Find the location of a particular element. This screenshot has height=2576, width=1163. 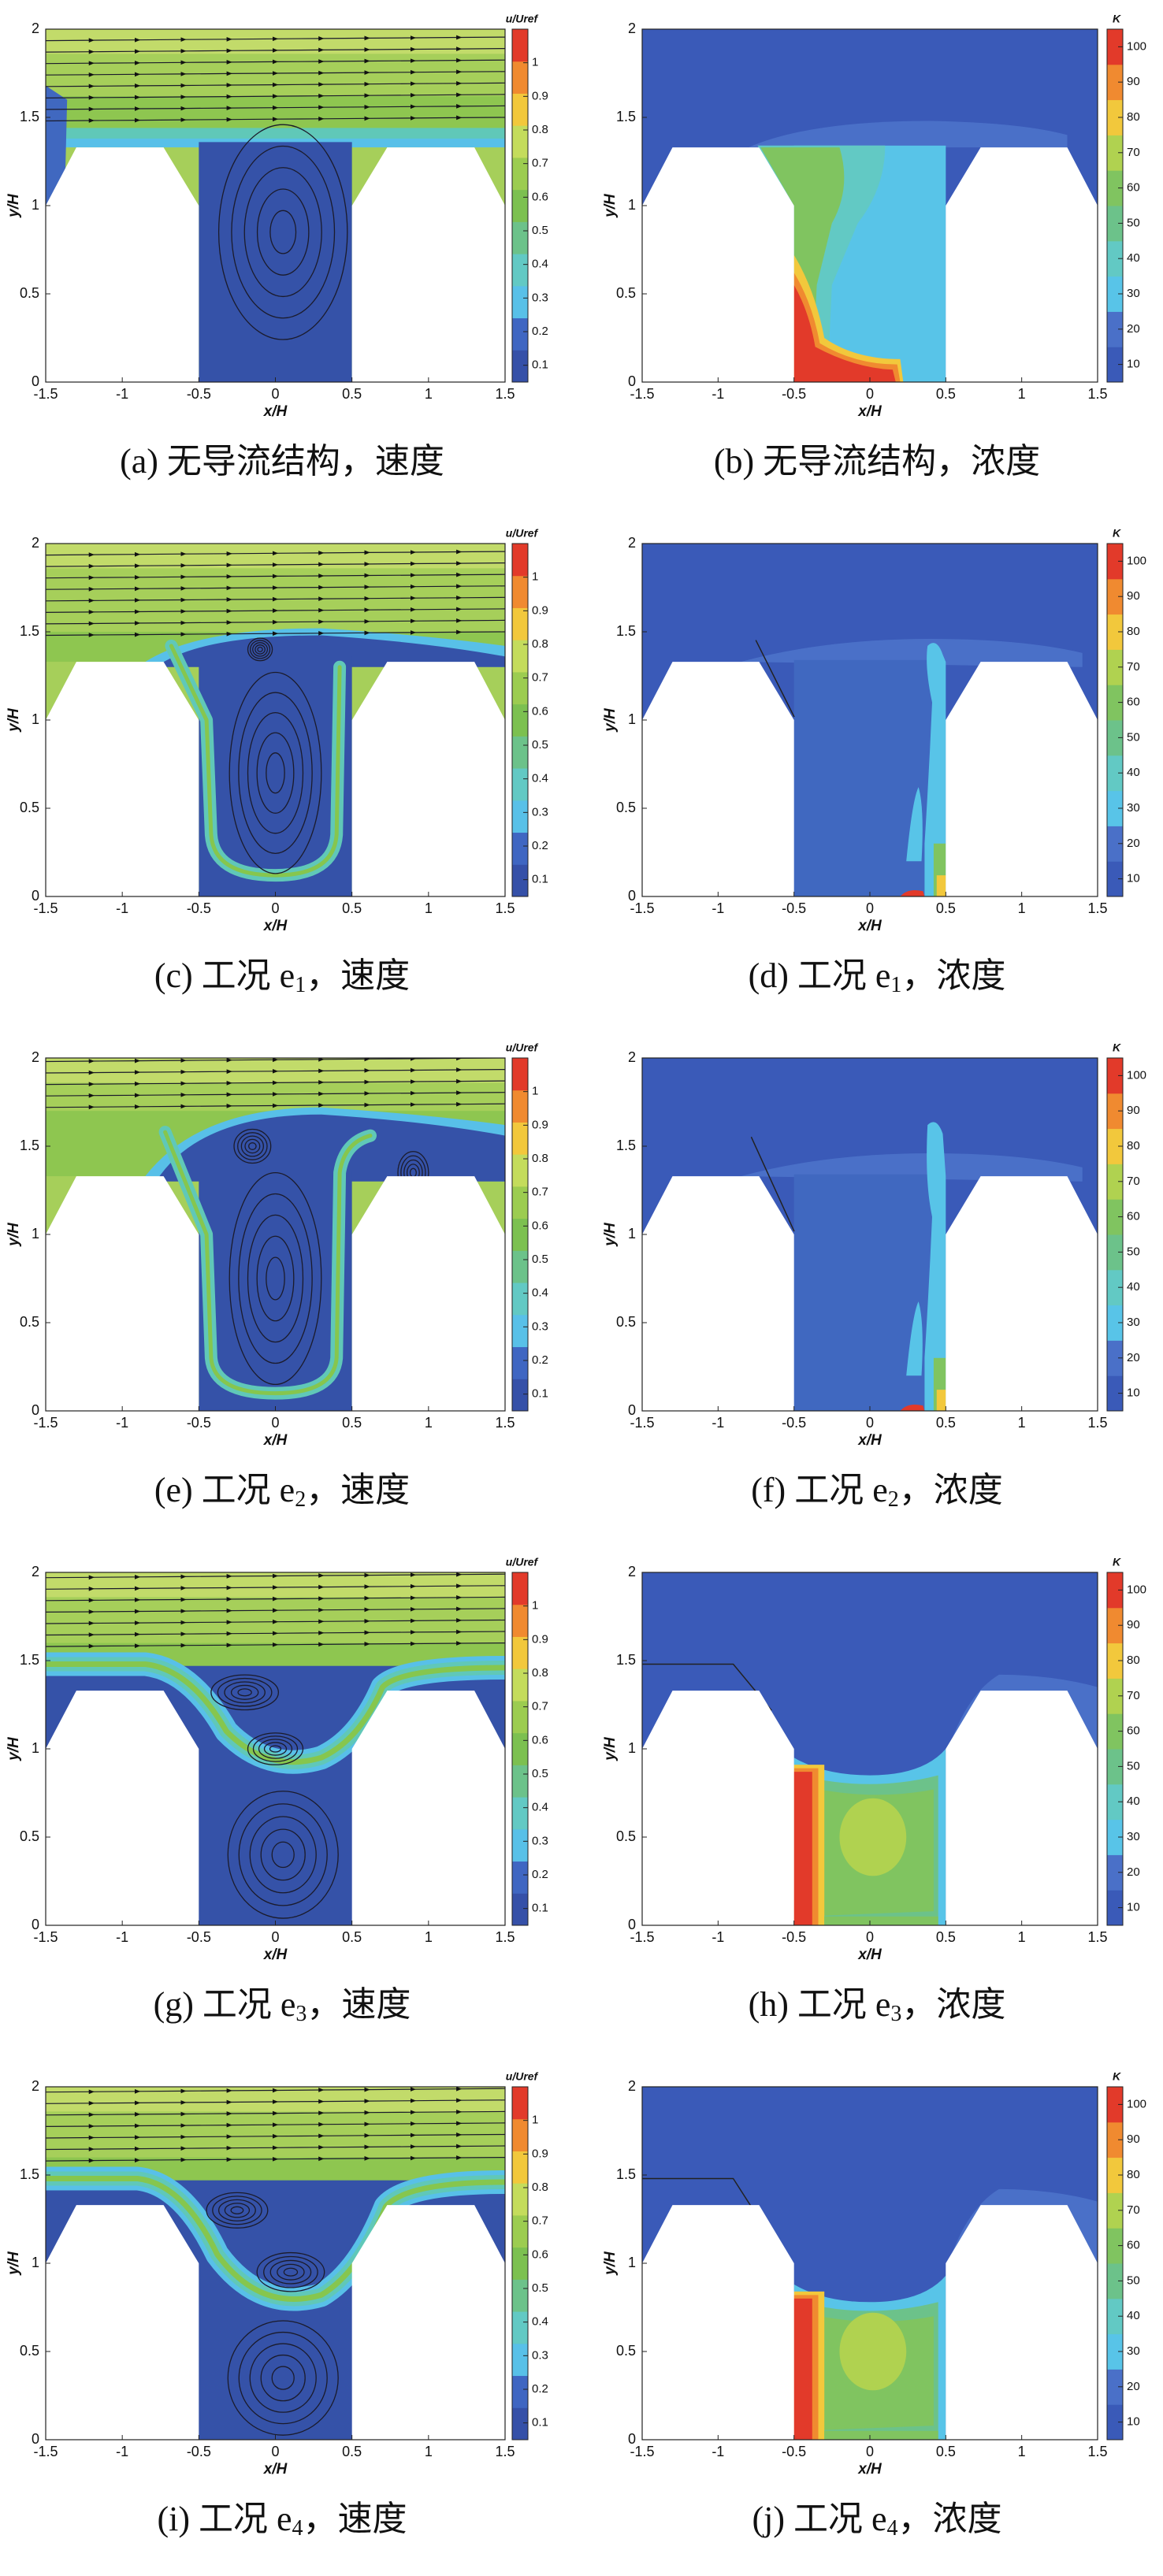

colorbar-tick-label: 0.4 is located at coordinates (540, 1807).